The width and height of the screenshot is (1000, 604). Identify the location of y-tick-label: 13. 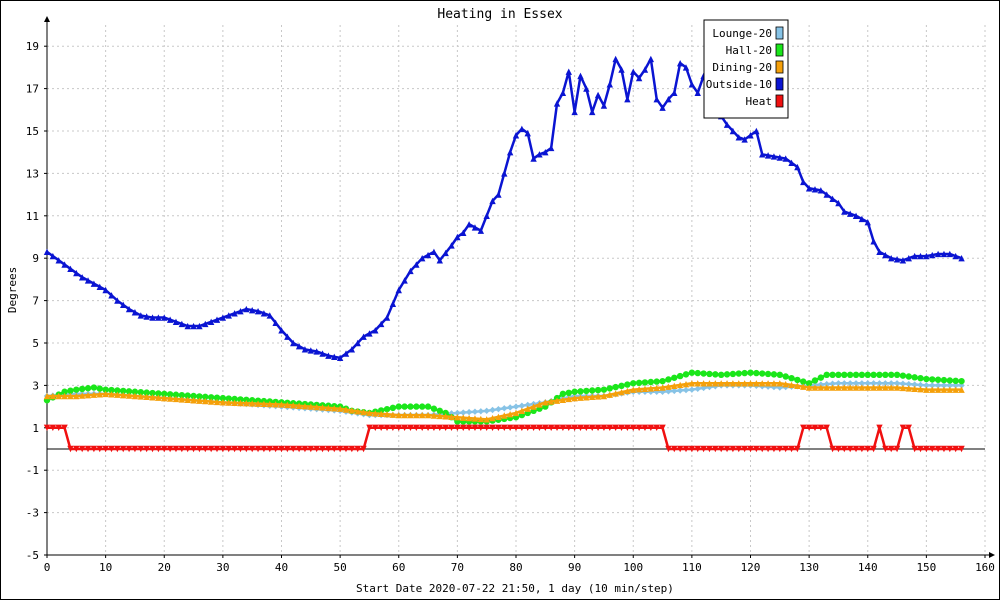
(32, 173).